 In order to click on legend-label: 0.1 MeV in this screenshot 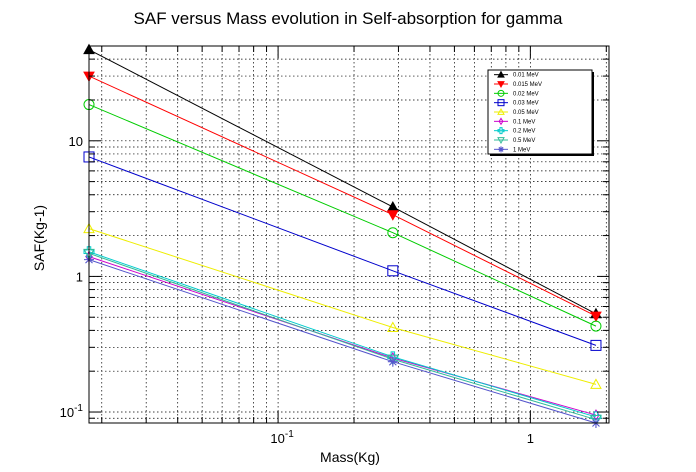, I will do `click(524, 122)`.